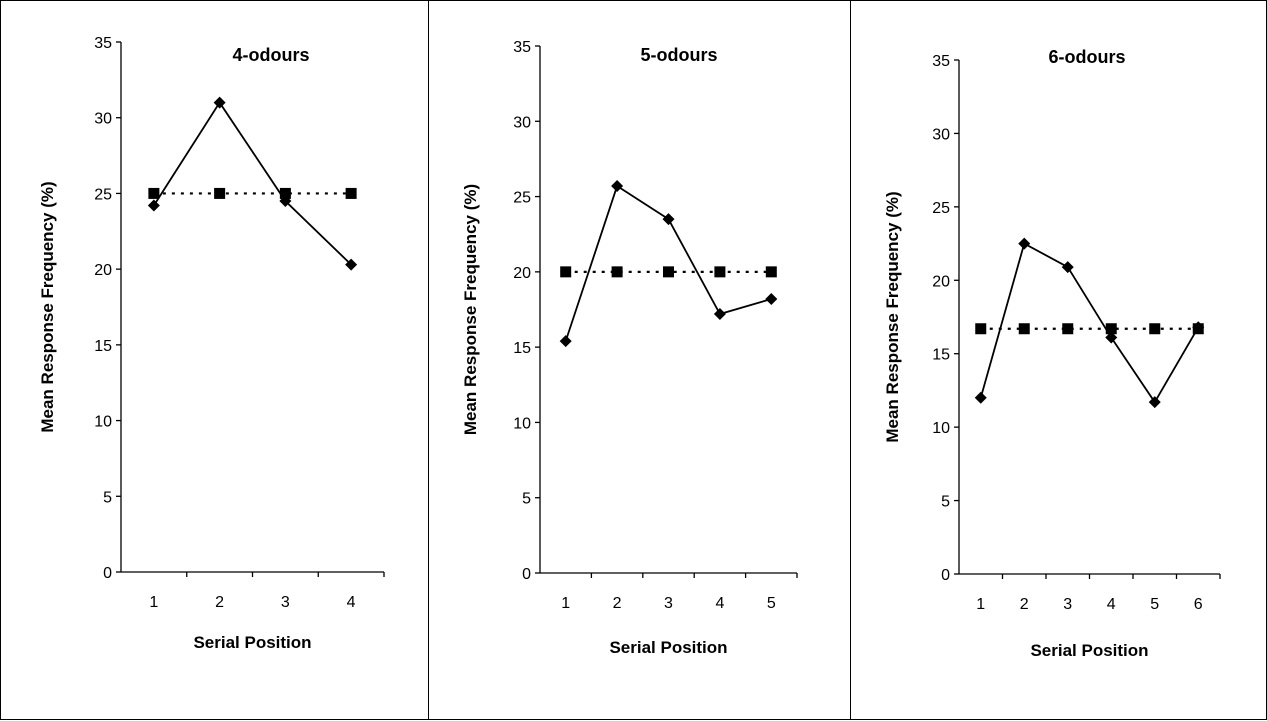 The height and width of the screenshot is (721, 1267). Describe the element at coordinates (270, 55) in the screenshot. I see `chart-title: 4-odours` at that location.